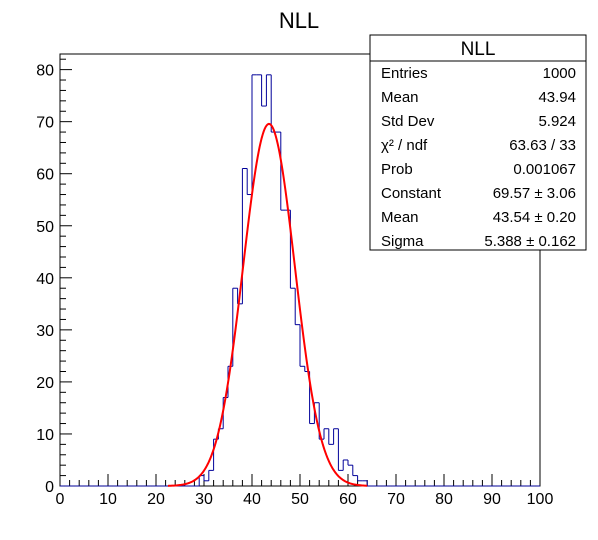 This screenshot has height=540, width=598. I want to click on y-axis: 0 10 20 30 40 50 60 70 80, so click(54, 277).